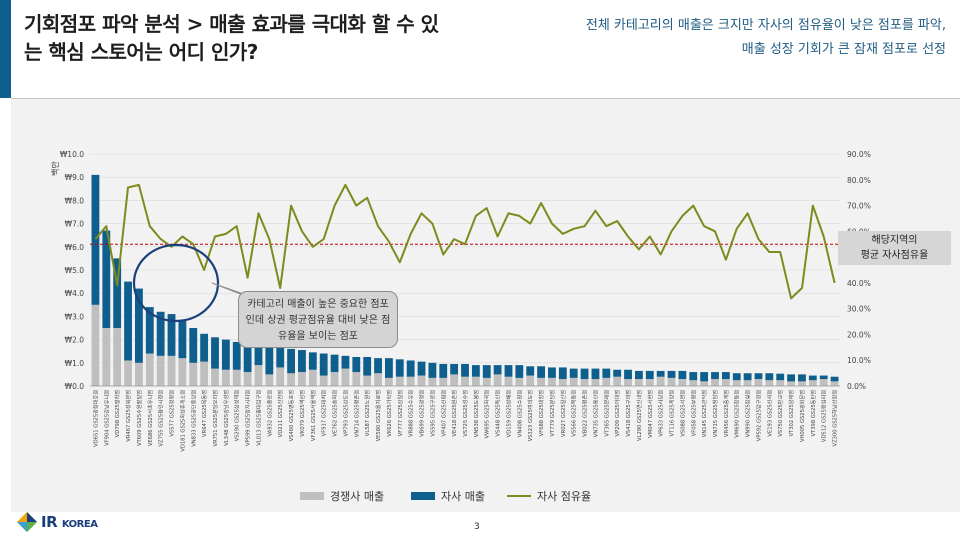 The image size is (960, 540). Describe the element at coordinates (894, 255) in the screenshot. I see `reference-label-line-2: 평균 자사점유율` at that location.